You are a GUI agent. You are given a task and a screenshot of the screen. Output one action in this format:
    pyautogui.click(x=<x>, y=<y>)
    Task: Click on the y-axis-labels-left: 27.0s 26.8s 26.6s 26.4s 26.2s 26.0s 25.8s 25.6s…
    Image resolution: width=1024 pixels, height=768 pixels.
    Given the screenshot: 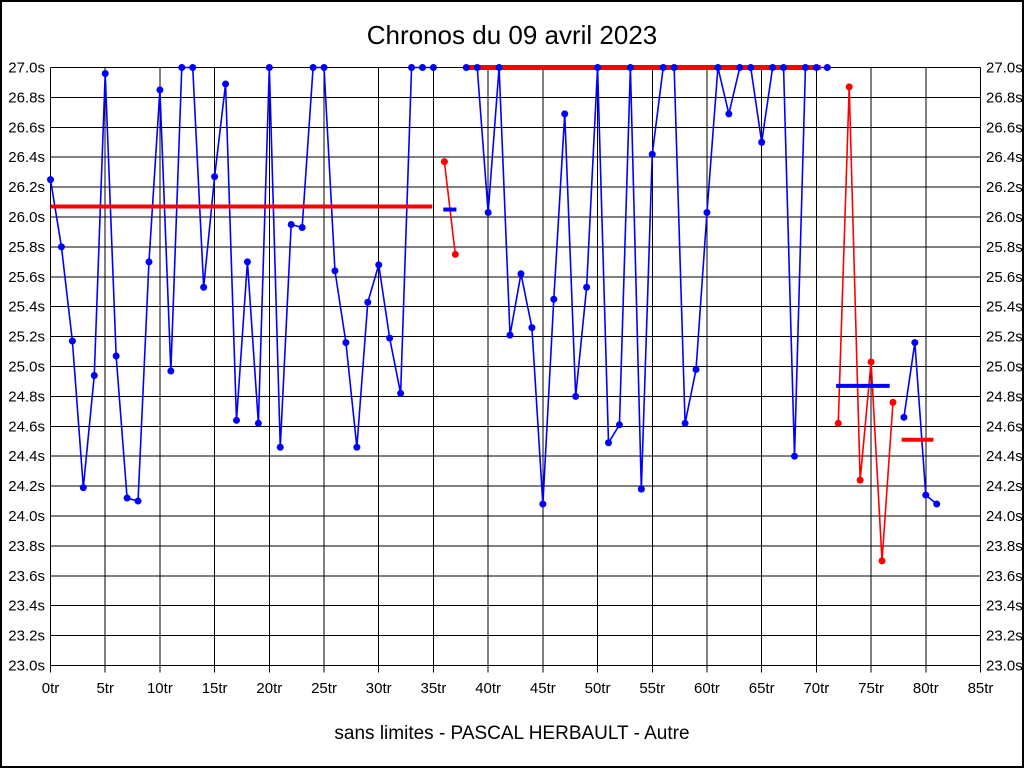 What is the action you would take?
    pyautogui.click(x=26, y=367)
    